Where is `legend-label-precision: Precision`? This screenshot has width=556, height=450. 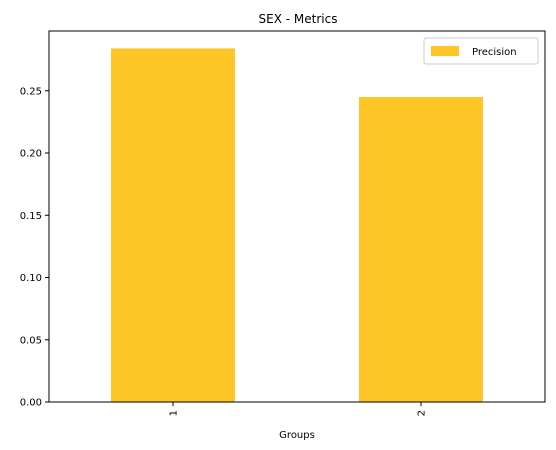
legend-label-precision: Precision is located at coordinates (494, 52).